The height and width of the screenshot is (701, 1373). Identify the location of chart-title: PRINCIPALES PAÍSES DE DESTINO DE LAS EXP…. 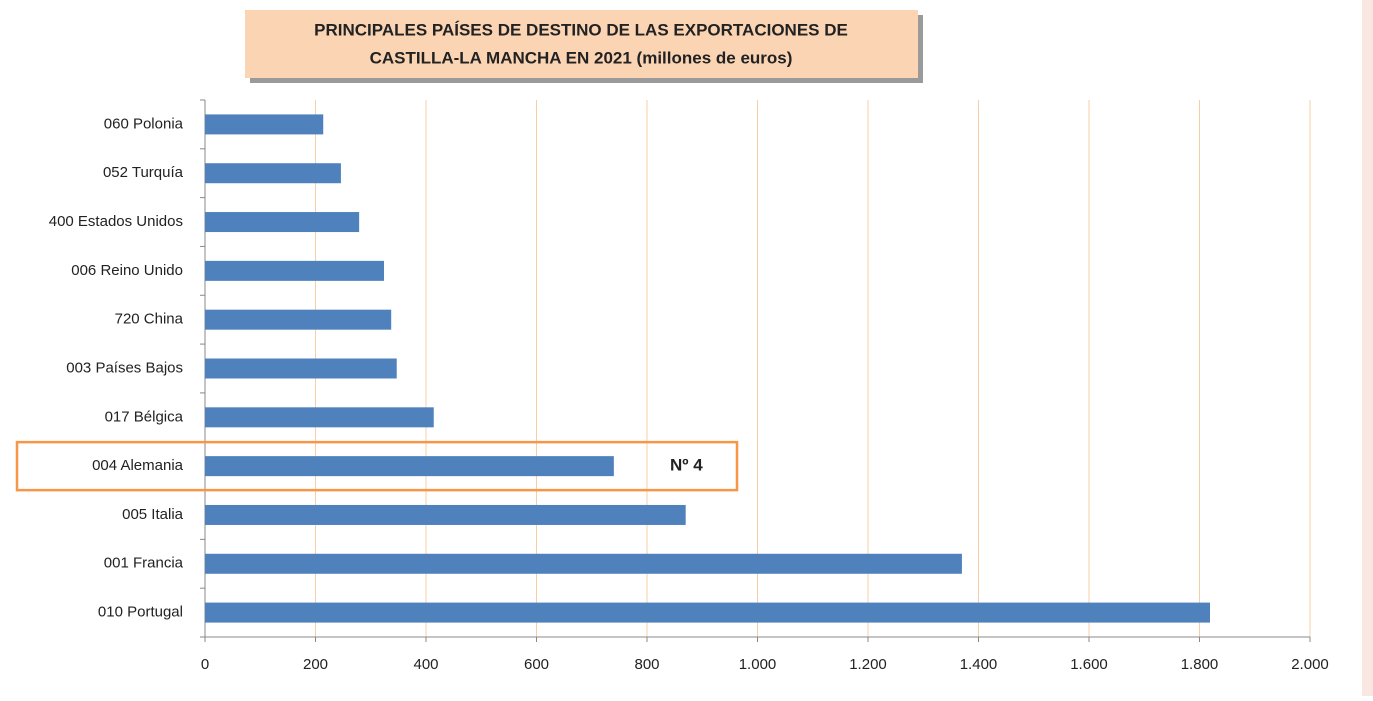
(581, 29).